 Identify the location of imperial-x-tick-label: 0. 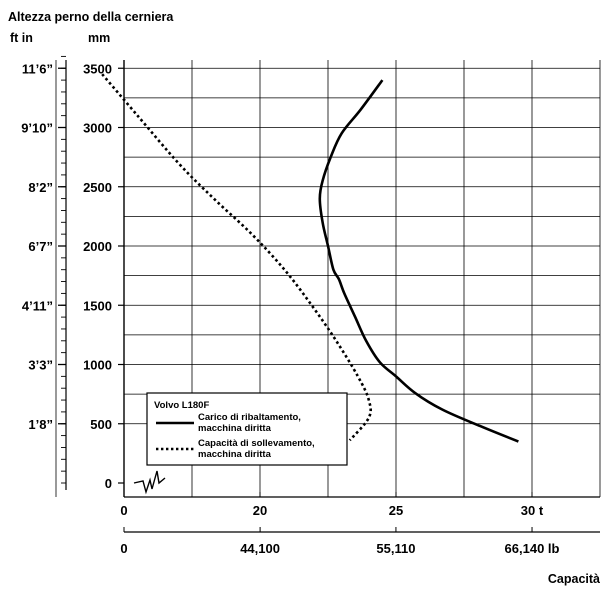
(123, 548).